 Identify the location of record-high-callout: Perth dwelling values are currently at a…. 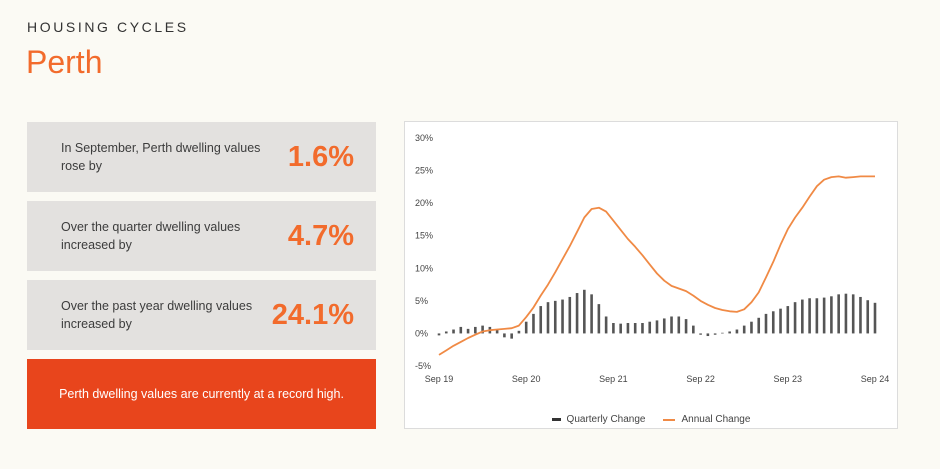
(201, 394).